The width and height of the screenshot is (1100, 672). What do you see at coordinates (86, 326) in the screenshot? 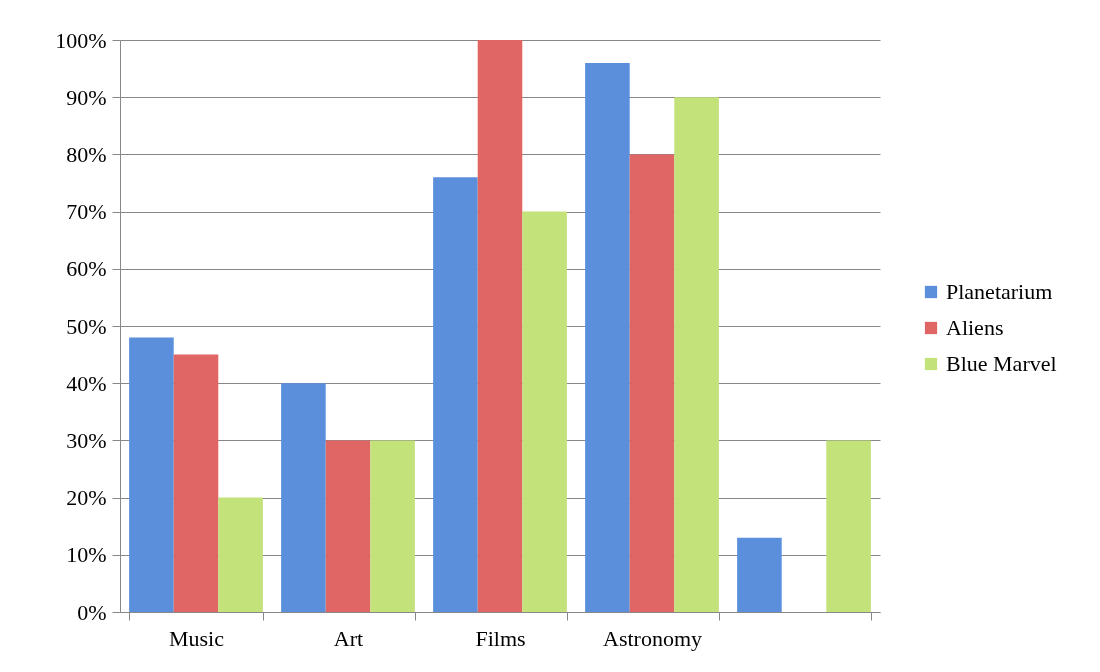
I see `y-tick-label: 50%` at bounding box center [86, 326].